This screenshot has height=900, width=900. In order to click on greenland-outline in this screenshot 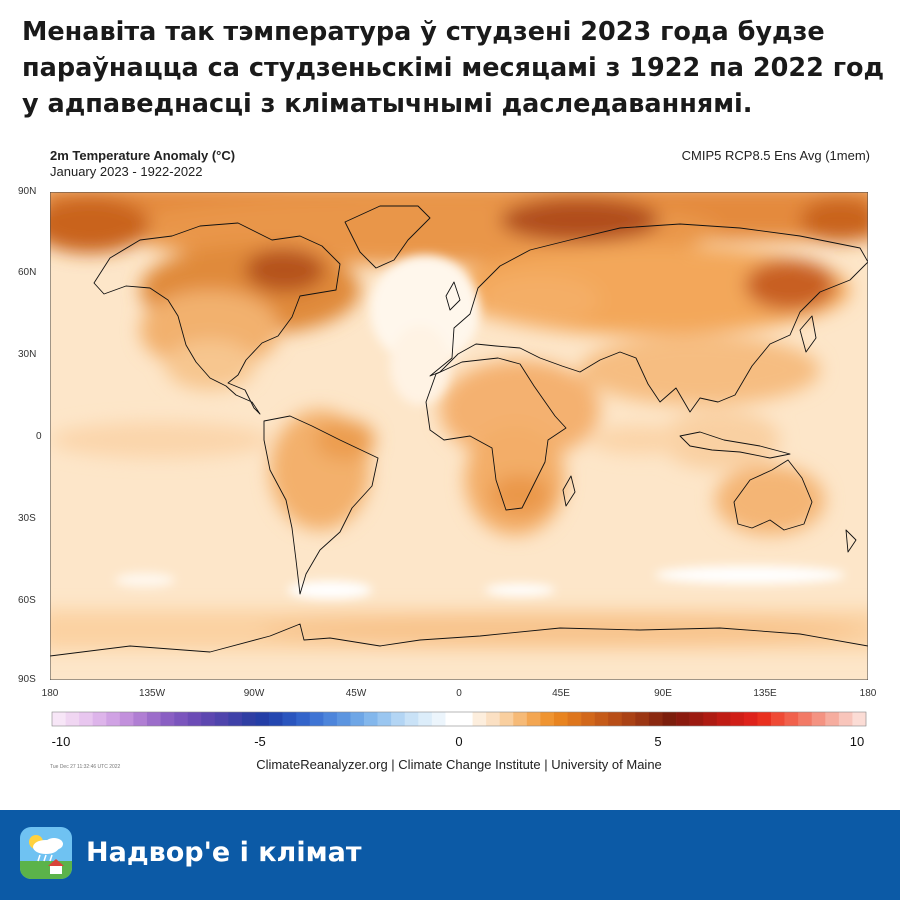, I will do `click(387, 237)`.